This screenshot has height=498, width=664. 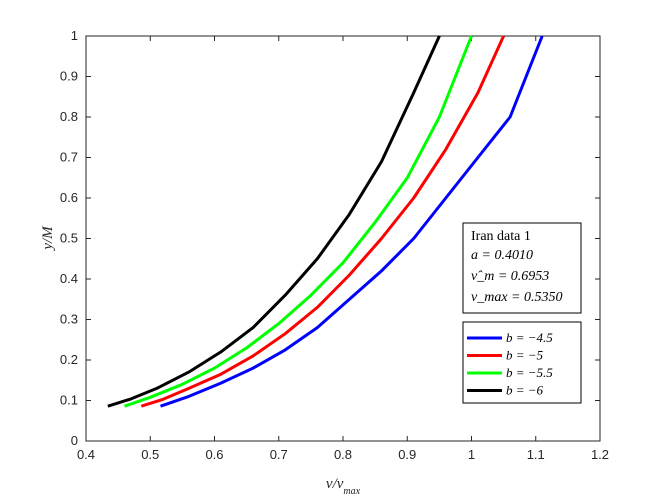 I want to click on x-tick-label: 1.1, so click(x=536, y=454).